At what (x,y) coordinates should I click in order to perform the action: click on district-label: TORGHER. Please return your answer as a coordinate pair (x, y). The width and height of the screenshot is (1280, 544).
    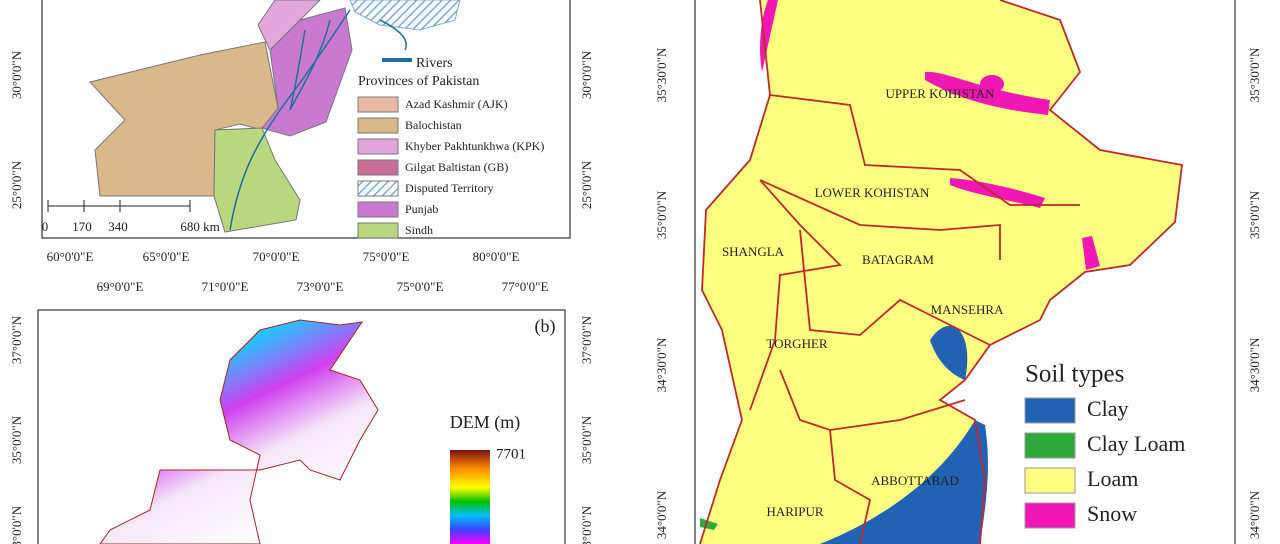
    Looking at the image, I should click on (796, 343).